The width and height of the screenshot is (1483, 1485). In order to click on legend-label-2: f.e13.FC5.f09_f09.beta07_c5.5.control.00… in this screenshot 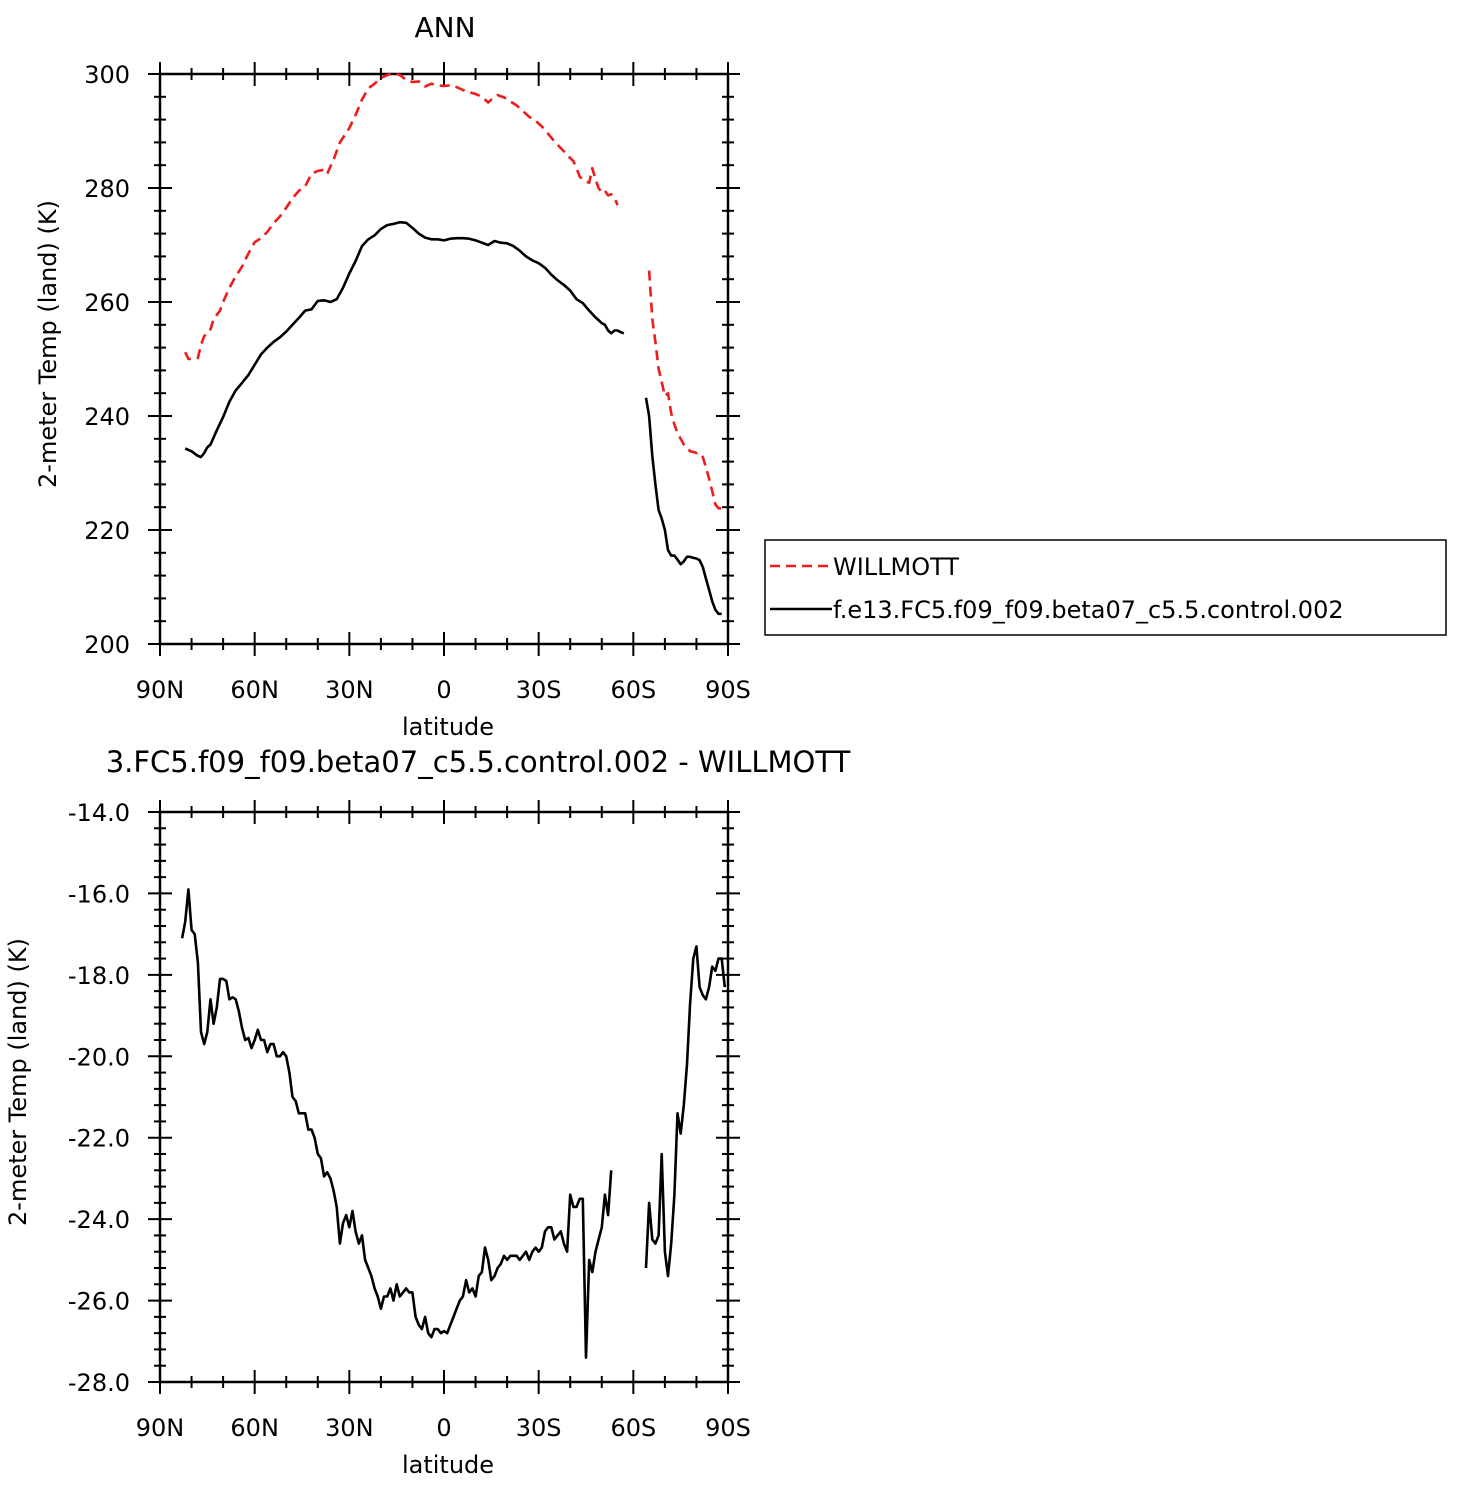, I will do `click(1088, 610)`.